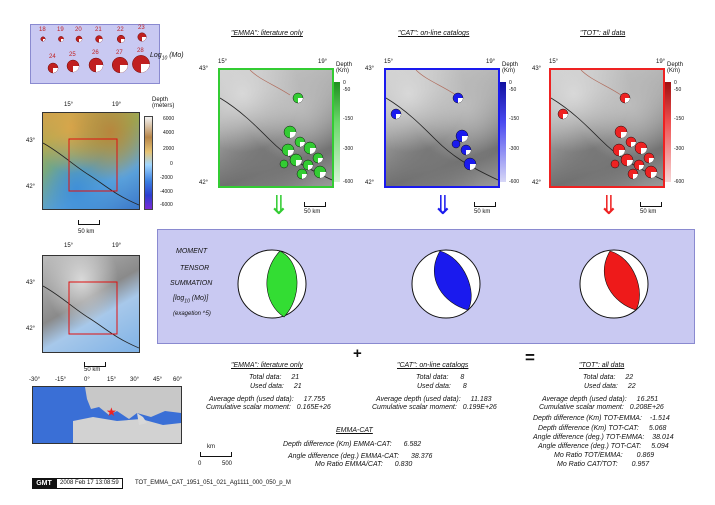 This screenshot has width=715, height=505. Describe the element at coordinates (171, 164) in the screenshot. I see `topo-elev-tick-3: 0` at that location.